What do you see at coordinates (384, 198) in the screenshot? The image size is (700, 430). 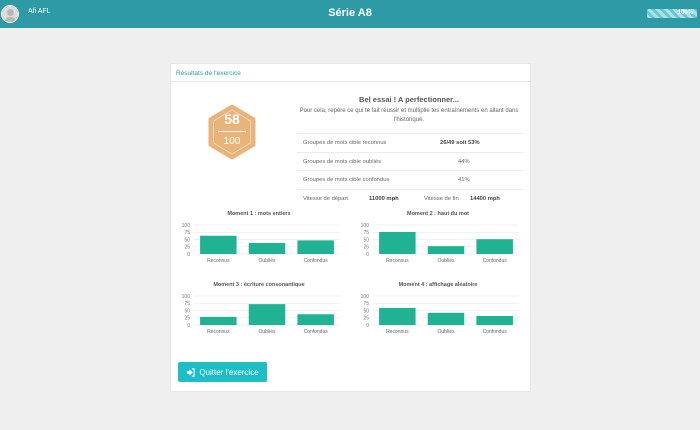 I see `speed-start-value: 11000 mph` at bounding box center [384, 198].